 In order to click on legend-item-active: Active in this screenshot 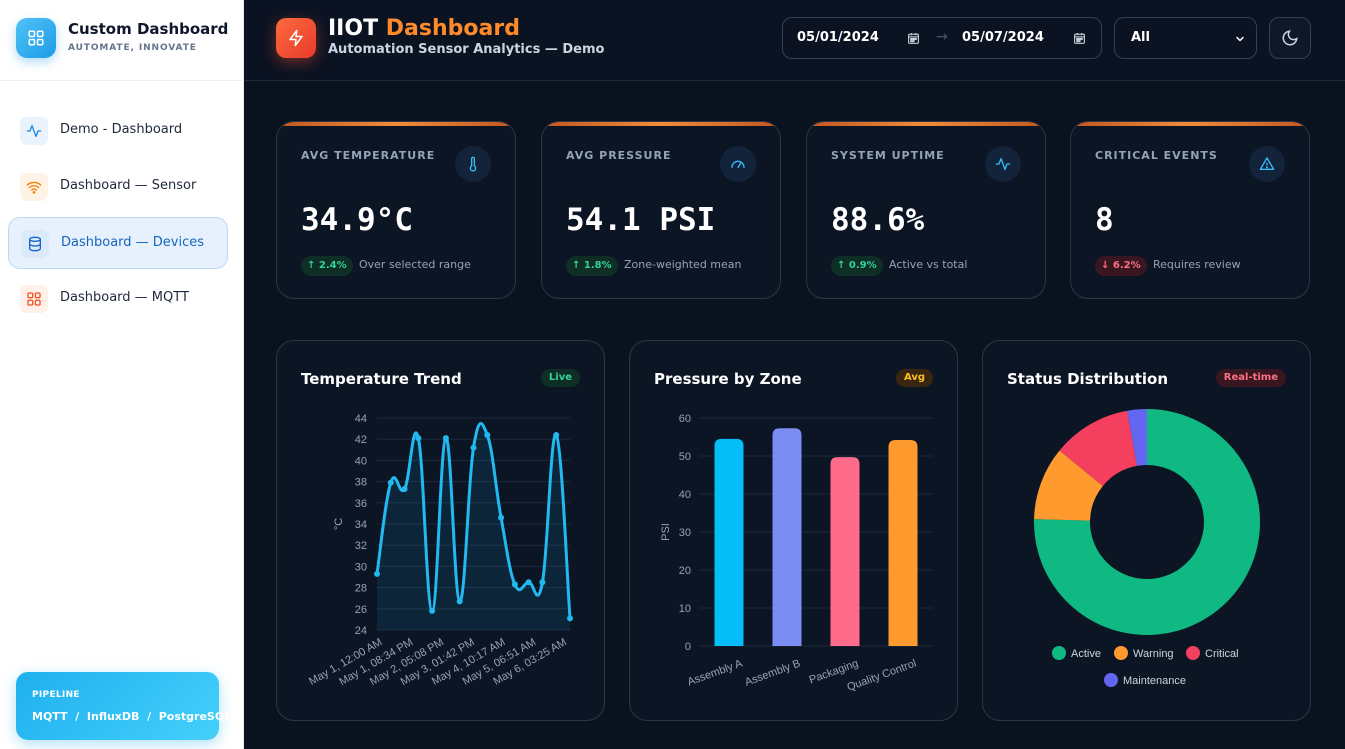, I will do `click(1076, 653)`.